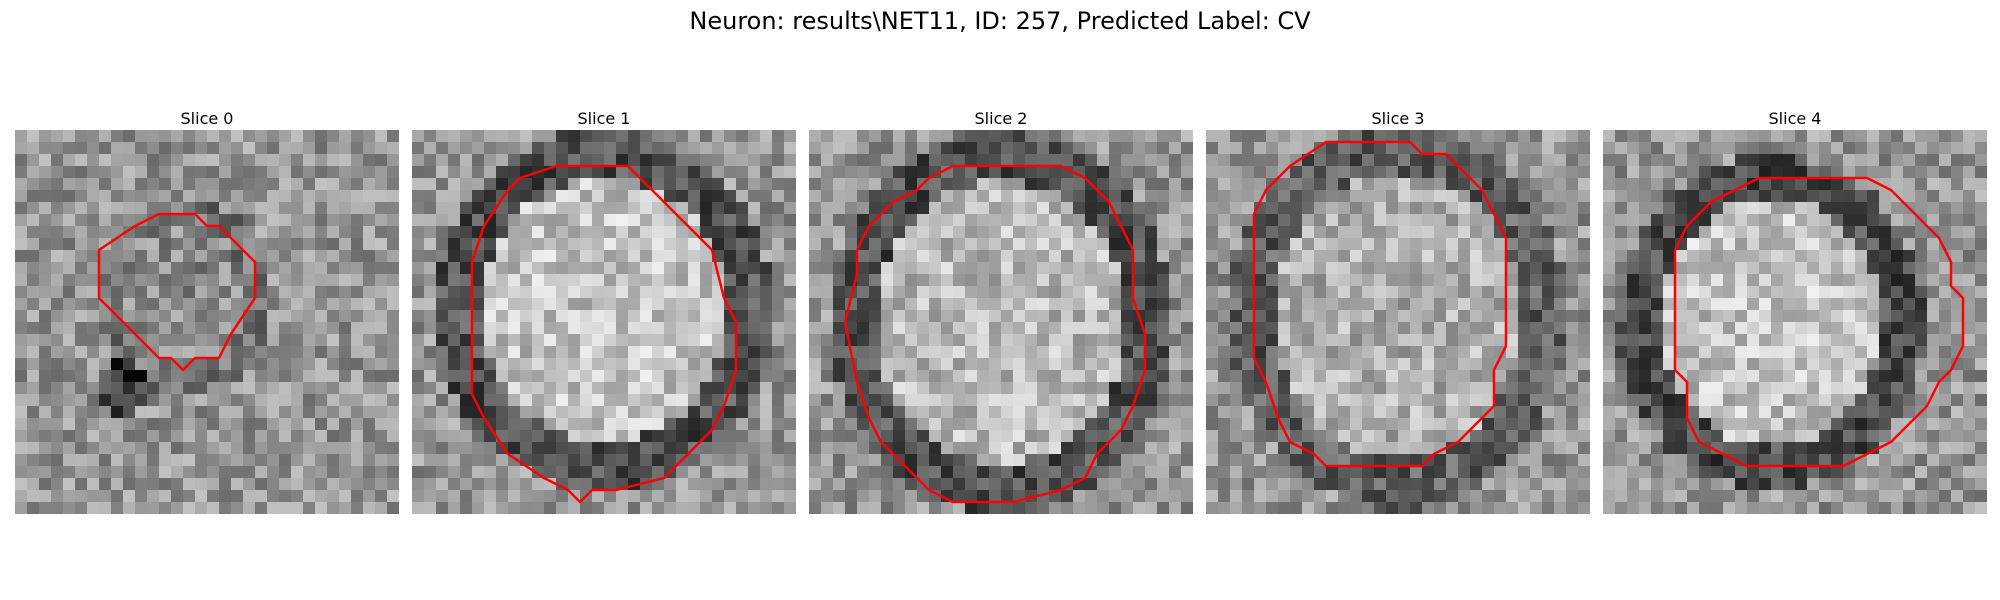 The image size is (2000, 600). Describe the element at coordinates (604, 118) in the screenshot. I see `slice-title: Slice 1` at that location.